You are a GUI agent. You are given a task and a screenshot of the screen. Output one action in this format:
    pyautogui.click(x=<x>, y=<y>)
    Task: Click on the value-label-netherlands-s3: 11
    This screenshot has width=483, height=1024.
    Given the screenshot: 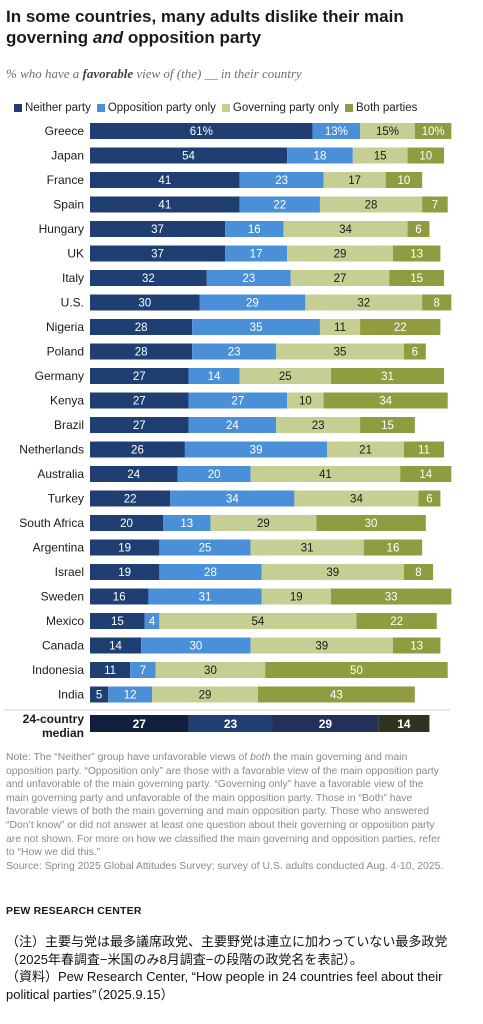 What is the action you would take?
    pyautogui.click(x=424, y=451)
    